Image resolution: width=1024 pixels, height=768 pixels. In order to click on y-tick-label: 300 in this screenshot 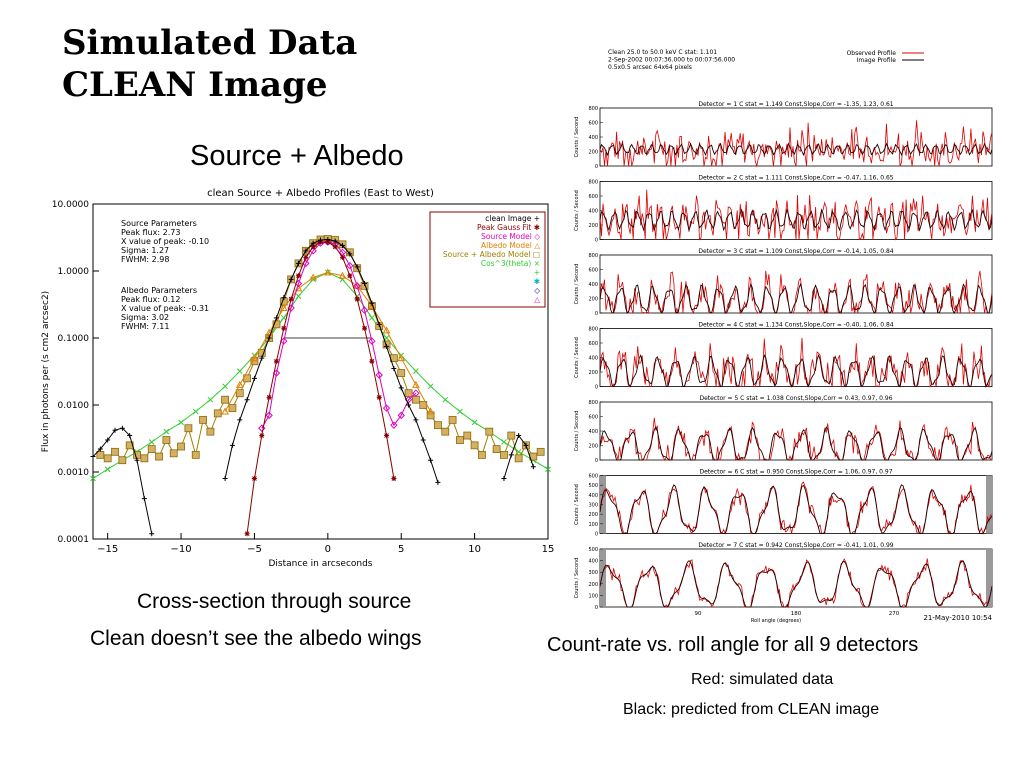, I will do `click(593, 506)`.